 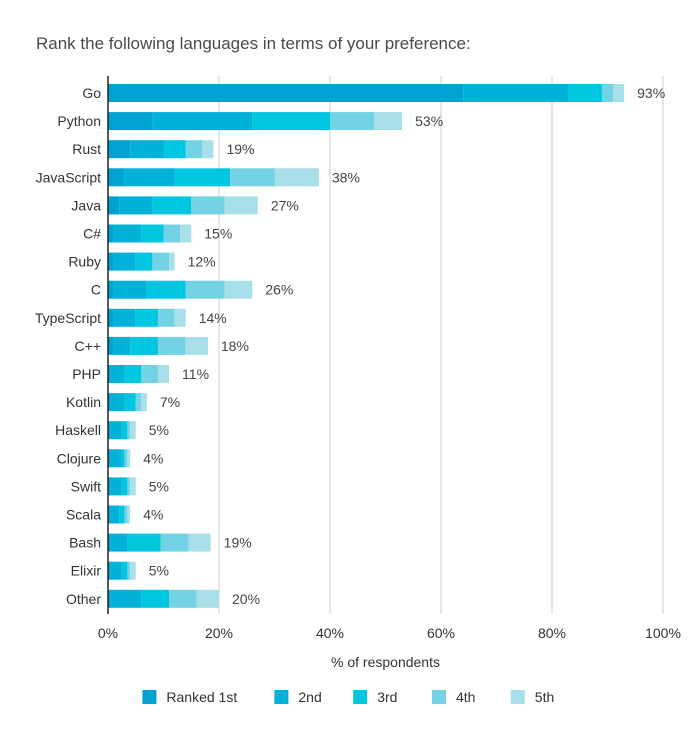 What do you see at coordinates (286, 93) in the screenshot?
I see `bar-go-ranked-1st` at bounding box center [286, 93].